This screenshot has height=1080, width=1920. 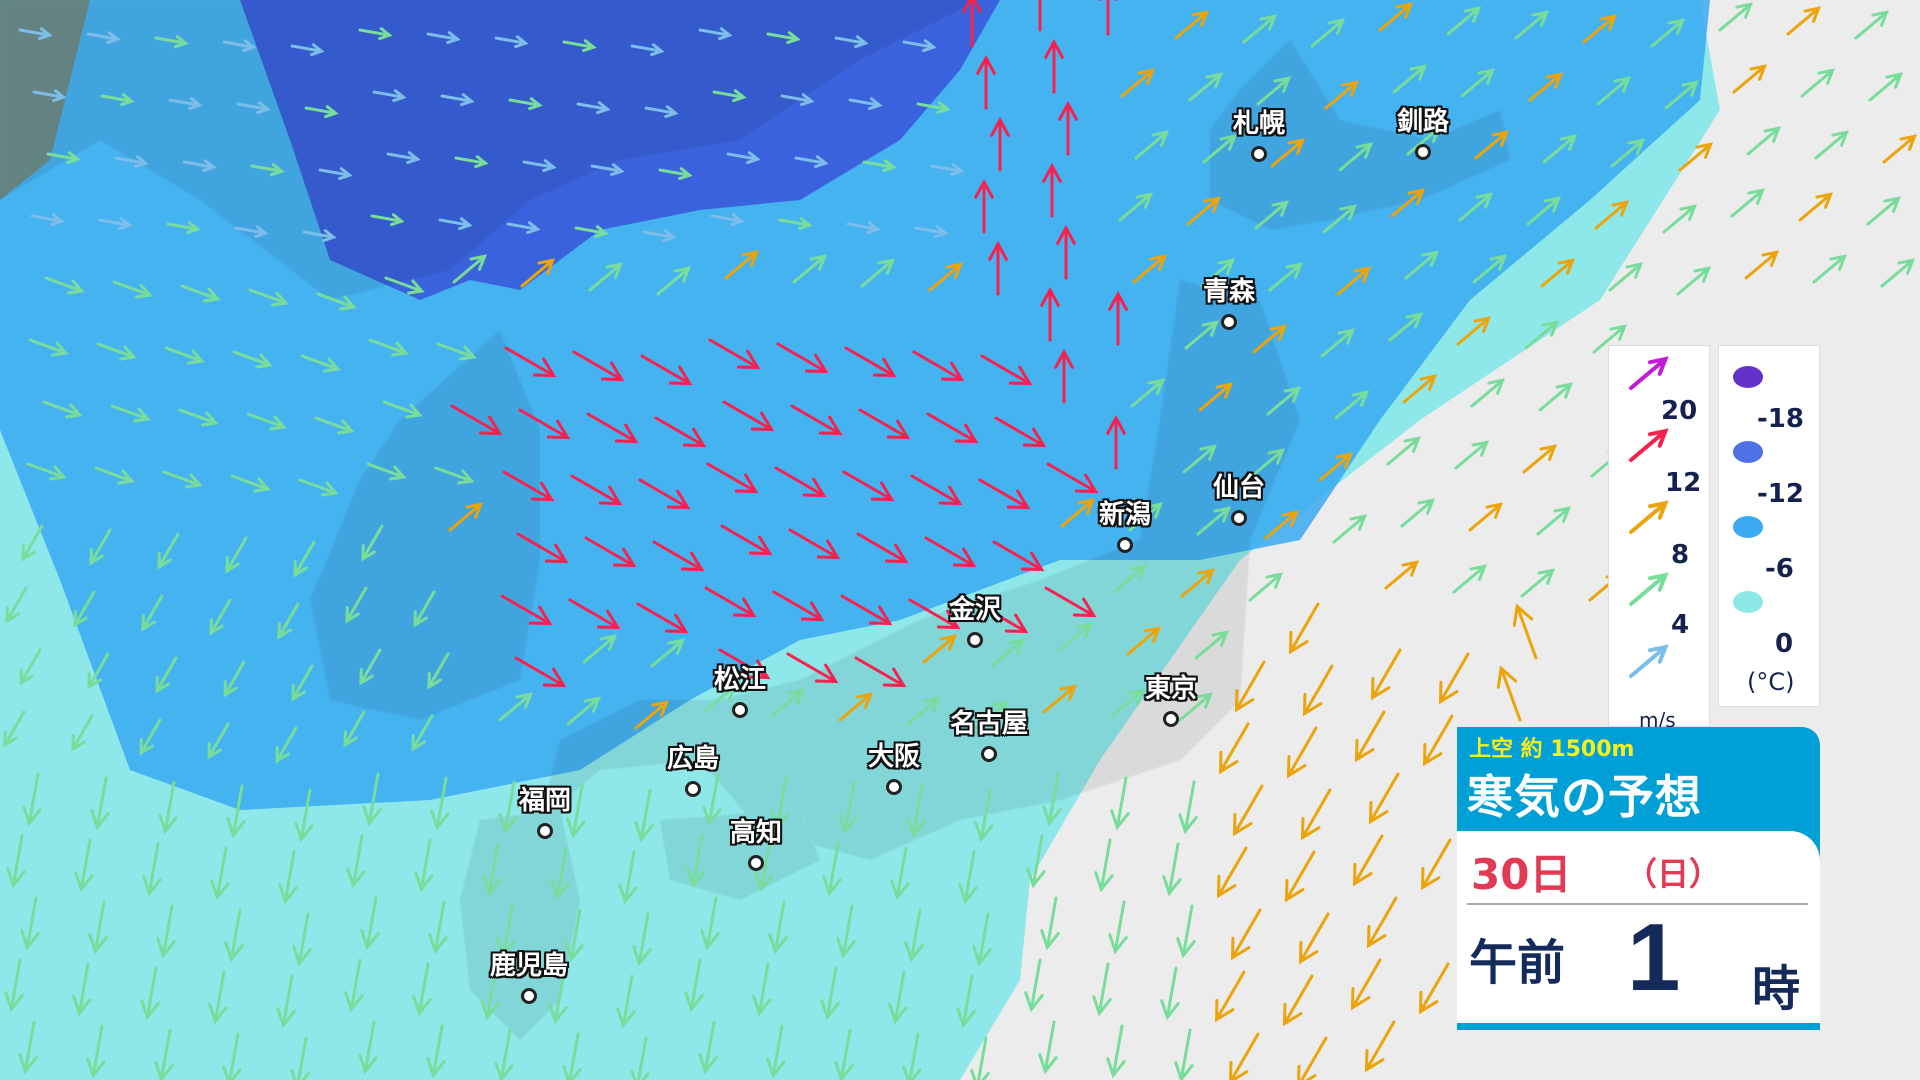 I want to click on forecast-am-pm: 午前, so click(x=1517, y=963).